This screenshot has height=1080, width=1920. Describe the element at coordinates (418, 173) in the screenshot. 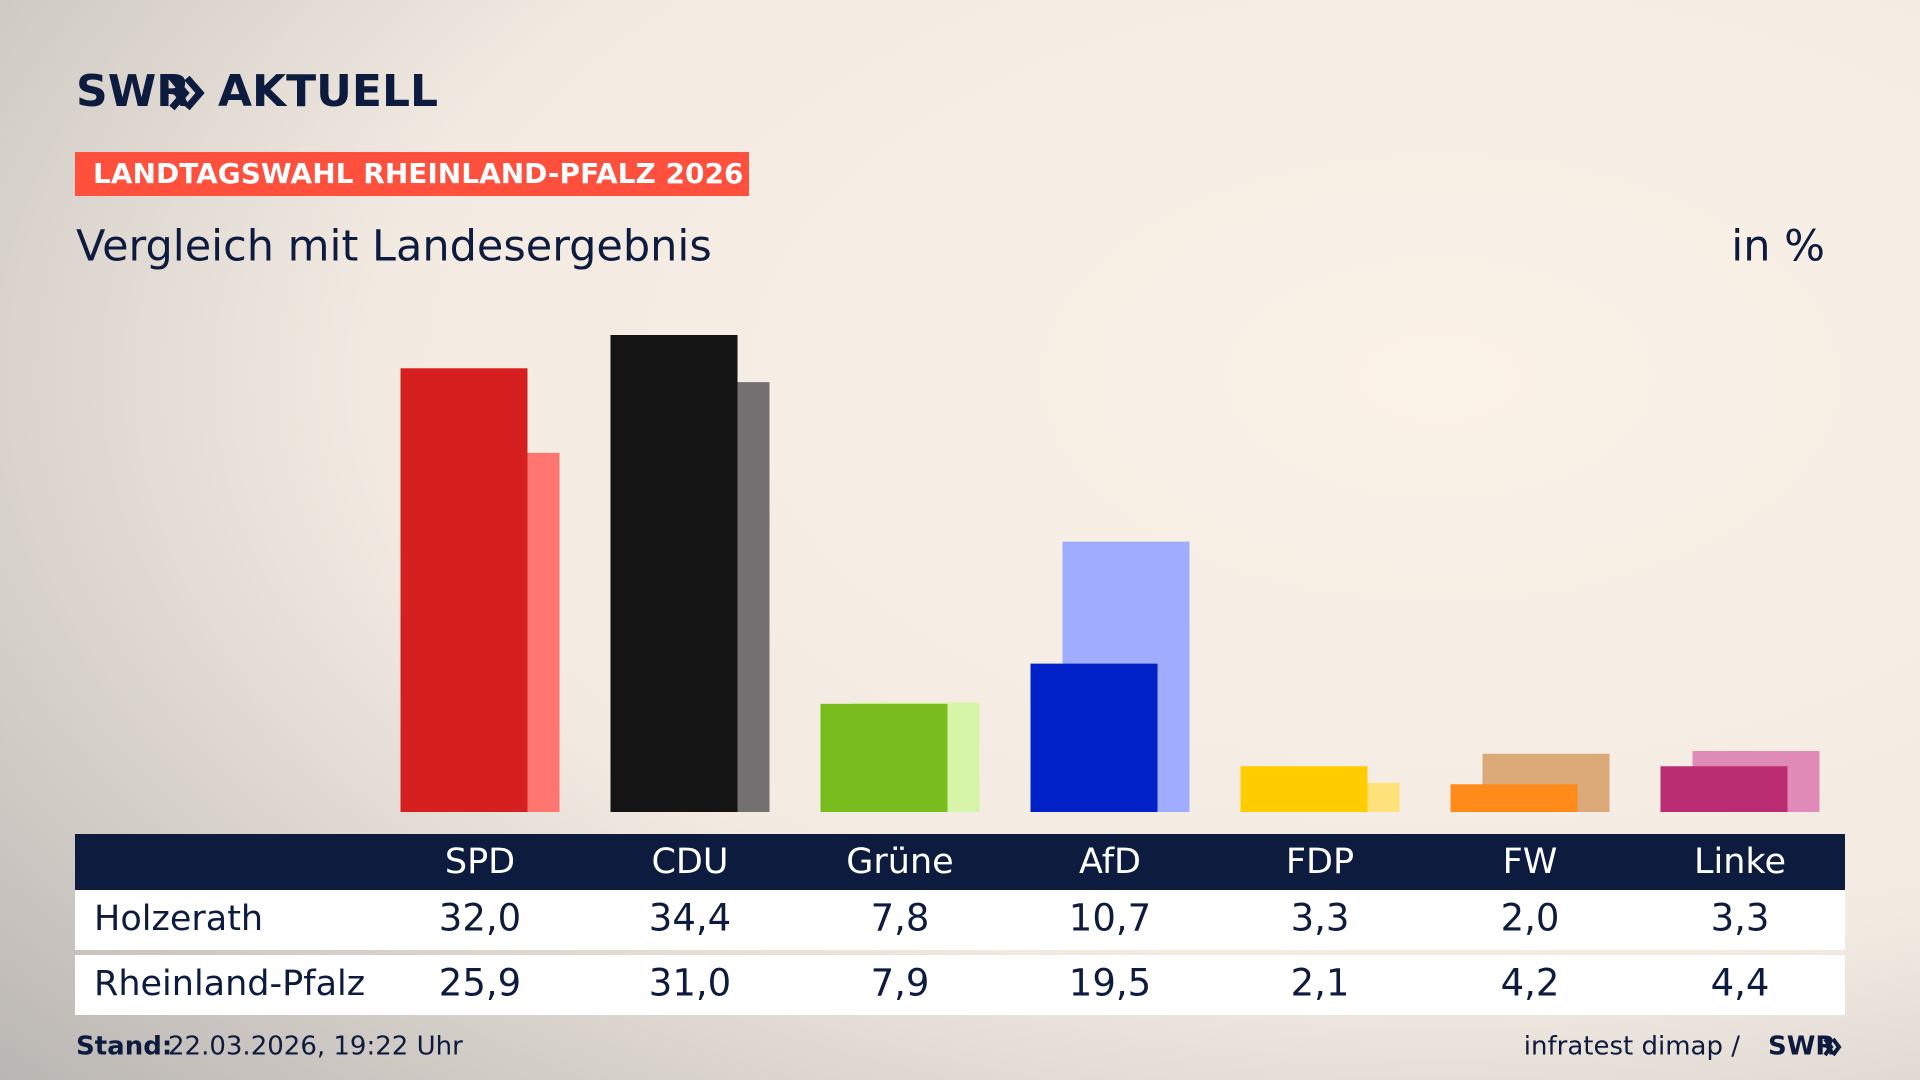

I see `banner-text: LANDTAGSWAHL RHEINLAND-PFALZ 2026` at that location.